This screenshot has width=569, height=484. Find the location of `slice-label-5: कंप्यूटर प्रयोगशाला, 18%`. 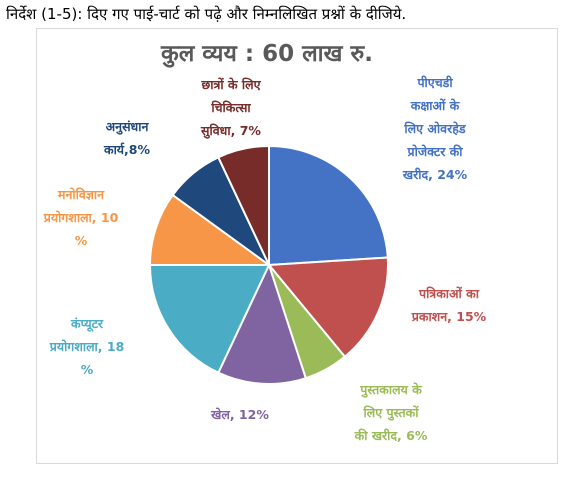

slice-label-5: कंप्यूटर प्रयोगशाला, 18% is located at coordinates (87, 346).